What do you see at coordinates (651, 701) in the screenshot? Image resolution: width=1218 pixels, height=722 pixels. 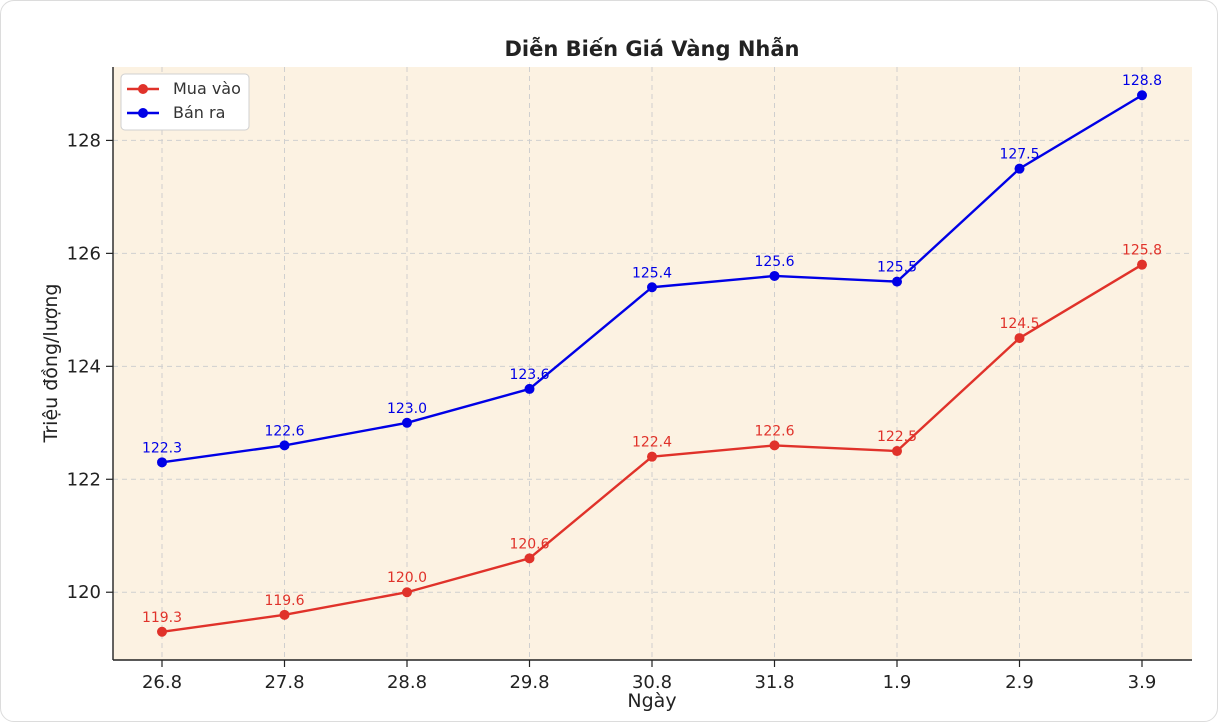 I see `x-axis-label: Ngày` at bounding box center [651, 701].